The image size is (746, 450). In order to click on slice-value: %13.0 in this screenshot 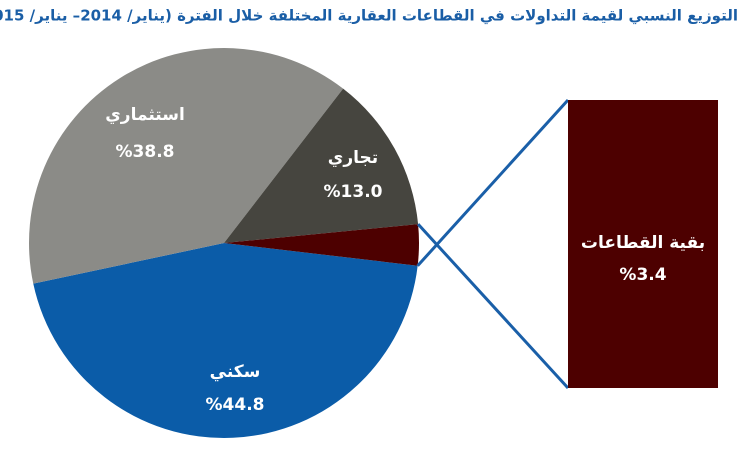, I will do `click(353, 192)`.